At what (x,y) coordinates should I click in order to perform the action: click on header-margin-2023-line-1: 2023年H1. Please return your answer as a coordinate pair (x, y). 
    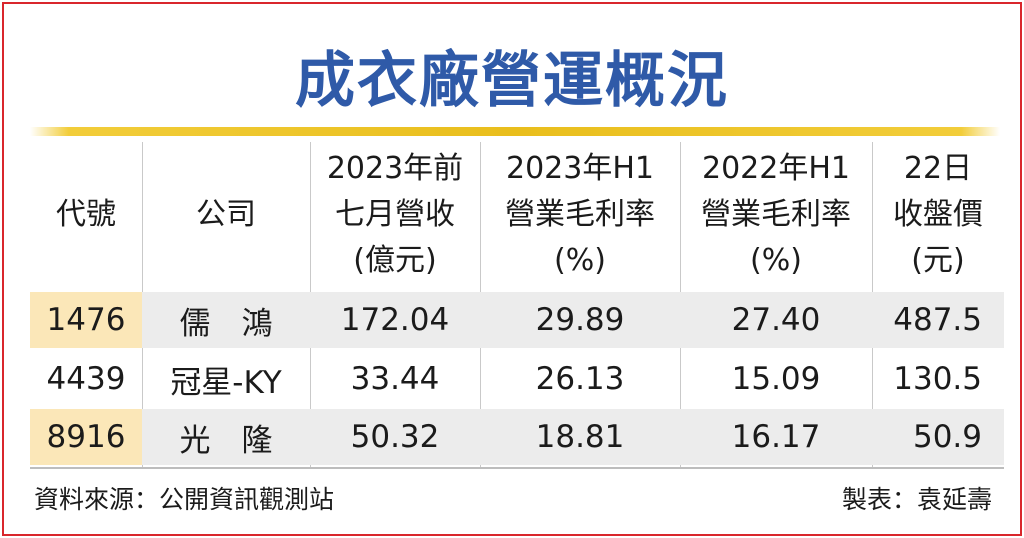
    Looking at the image, I should click on (580, 168).